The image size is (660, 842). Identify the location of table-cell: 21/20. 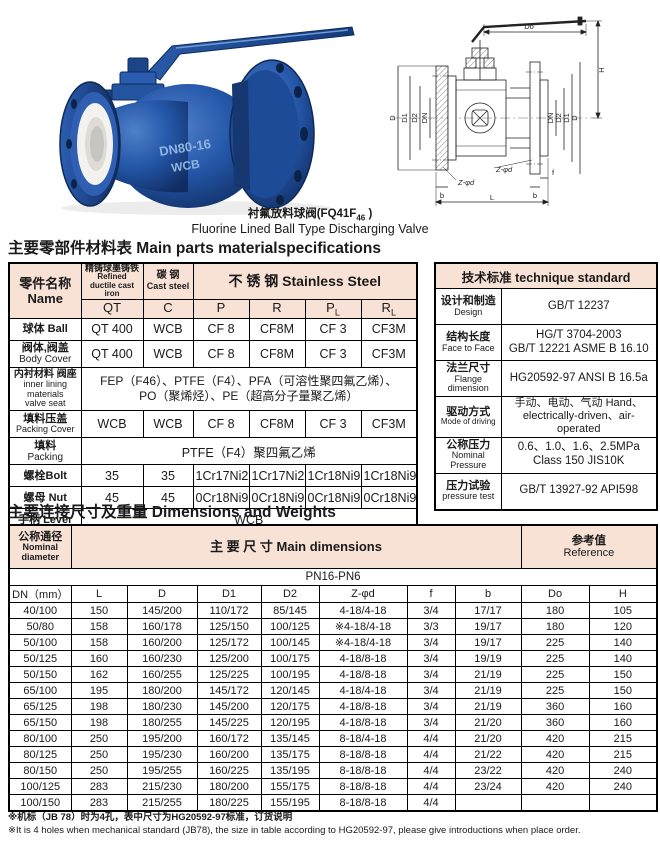
(488, 738).